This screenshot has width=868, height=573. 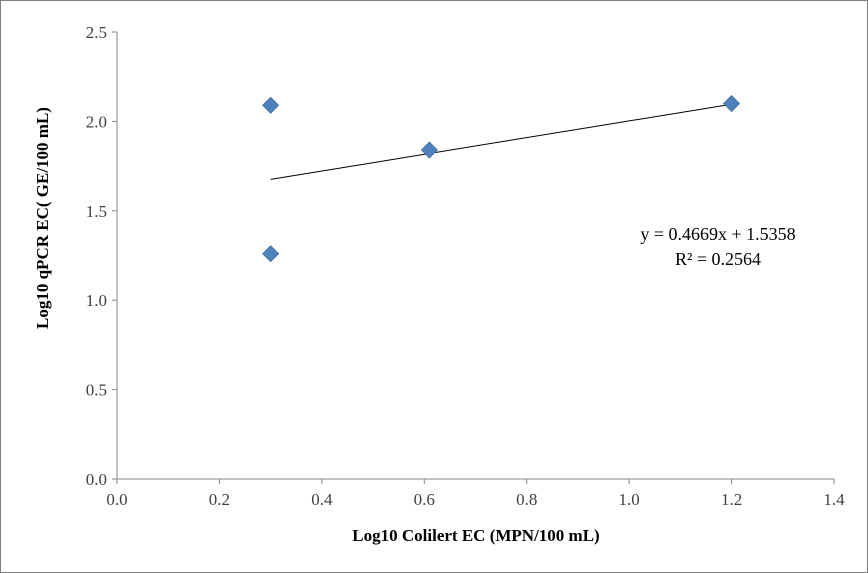 I want to click on y-tick-label: 0.5, so click(x=96, y=390).